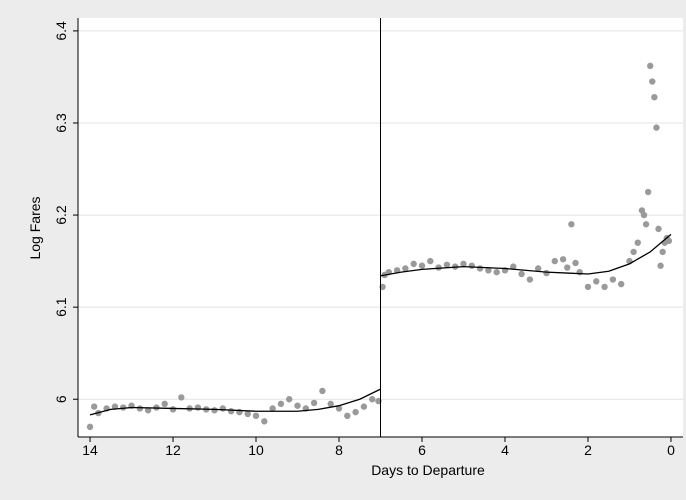 The image size is (686, 500). I want to click on x-tick-label: 8, so click(339, 450).